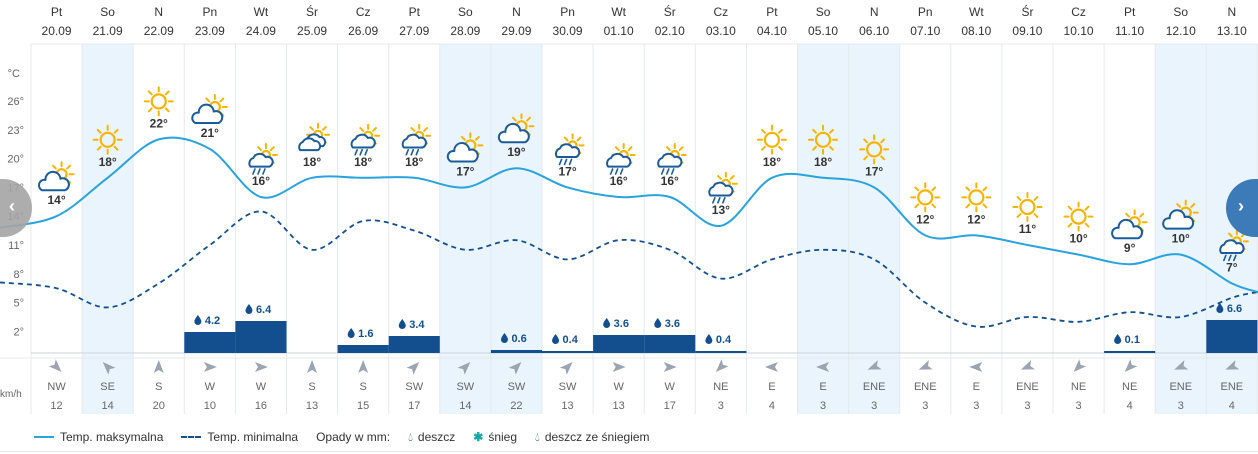  What do you see at coordinates (312, 162) in the screenshot?
I see `max-temp-label: 18°` at bounding box center [312, 162].